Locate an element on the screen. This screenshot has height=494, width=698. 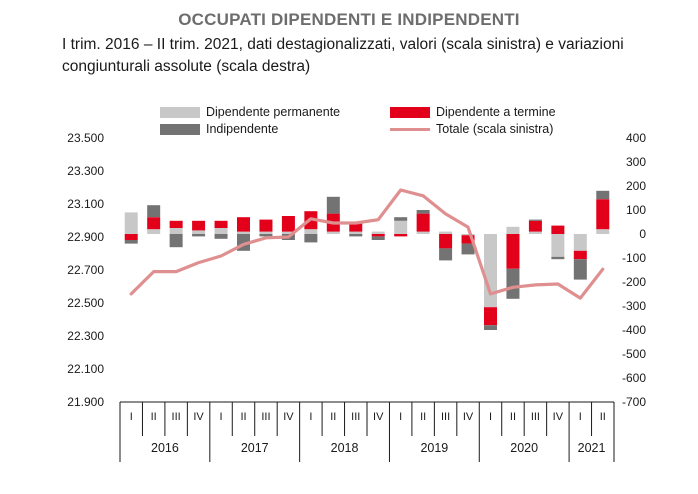
year-label: 2019 is located at coordinates (434, 448).